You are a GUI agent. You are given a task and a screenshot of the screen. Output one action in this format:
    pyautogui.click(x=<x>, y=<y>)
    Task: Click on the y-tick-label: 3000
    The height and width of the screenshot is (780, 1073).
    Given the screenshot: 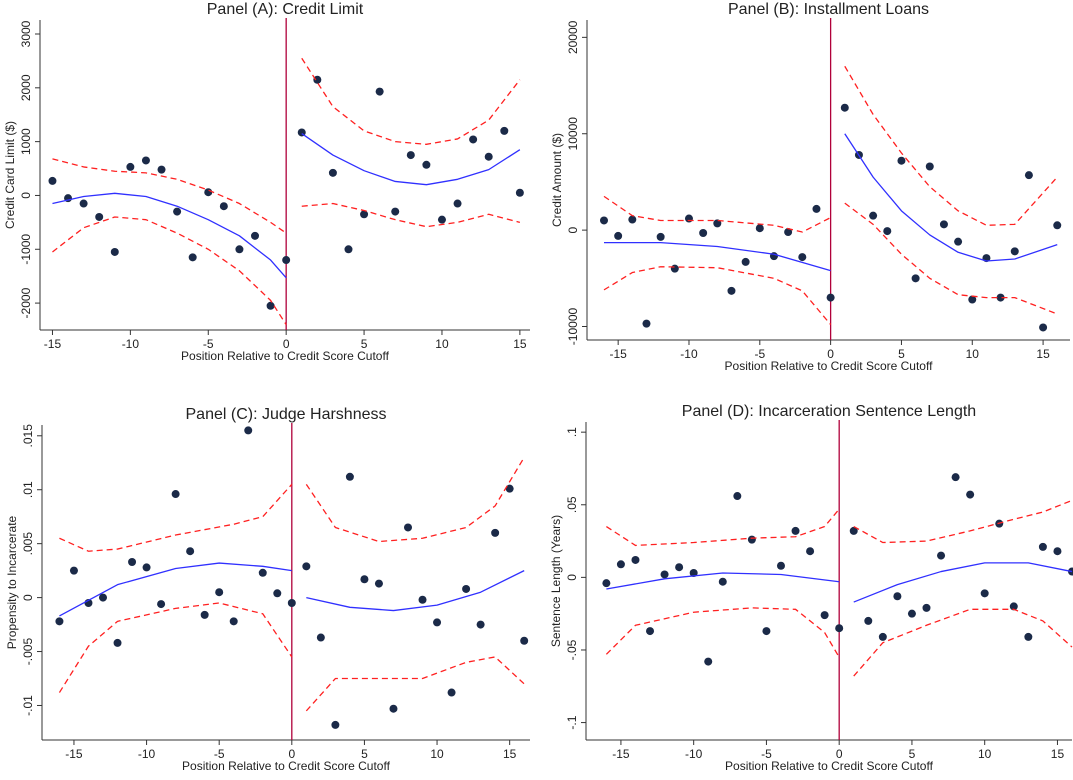 What is the action you would take?
    pyautogui.click(x=26, y=33)
    